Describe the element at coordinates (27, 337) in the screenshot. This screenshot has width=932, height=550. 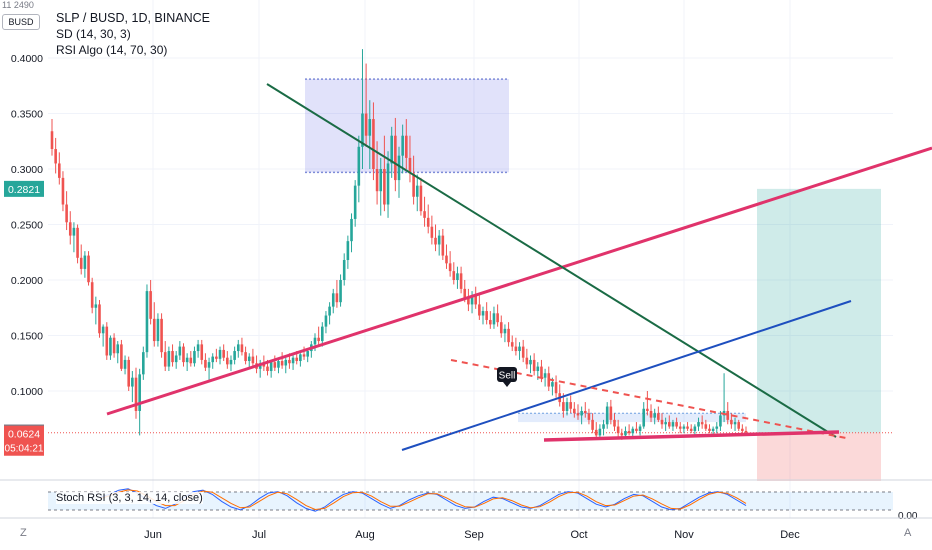
I see `price-tick-label: 0.1500` at that location.